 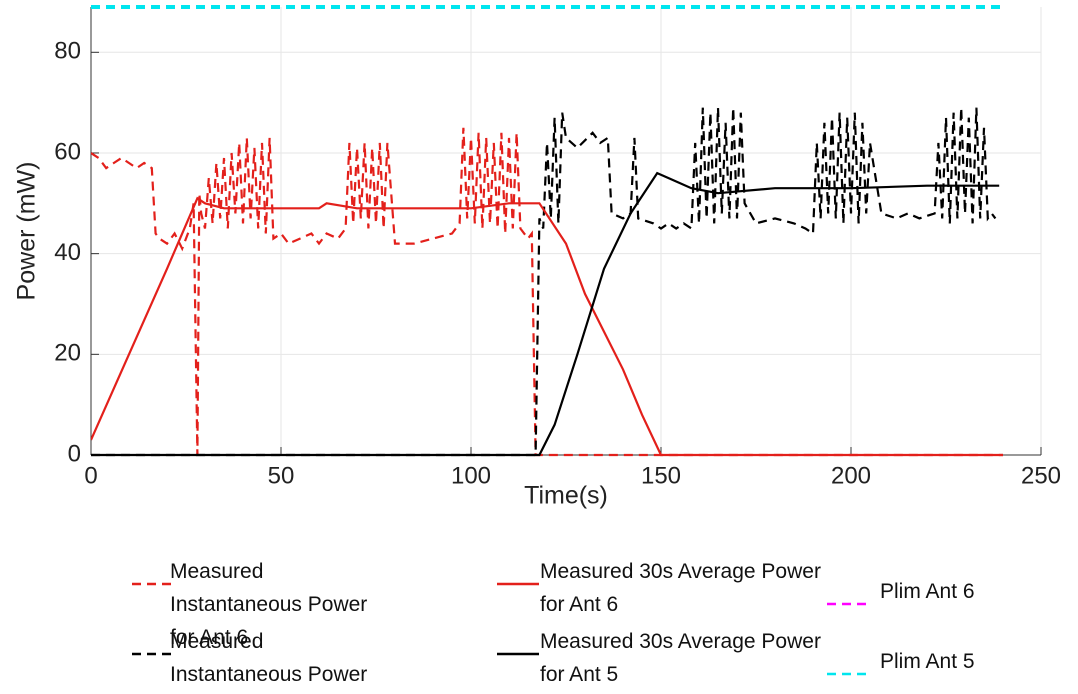 What do you see at coordinates (74, 453) in the screenshot?
I see `y-tick-label: 0` at bounding box center [74, 453].